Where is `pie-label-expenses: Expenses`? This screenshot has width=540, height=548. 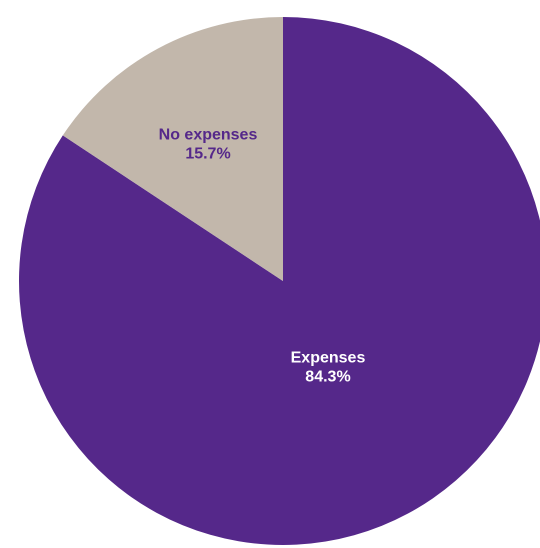
pie-label-expenses: Expenses is located at coordinates (328, 358).